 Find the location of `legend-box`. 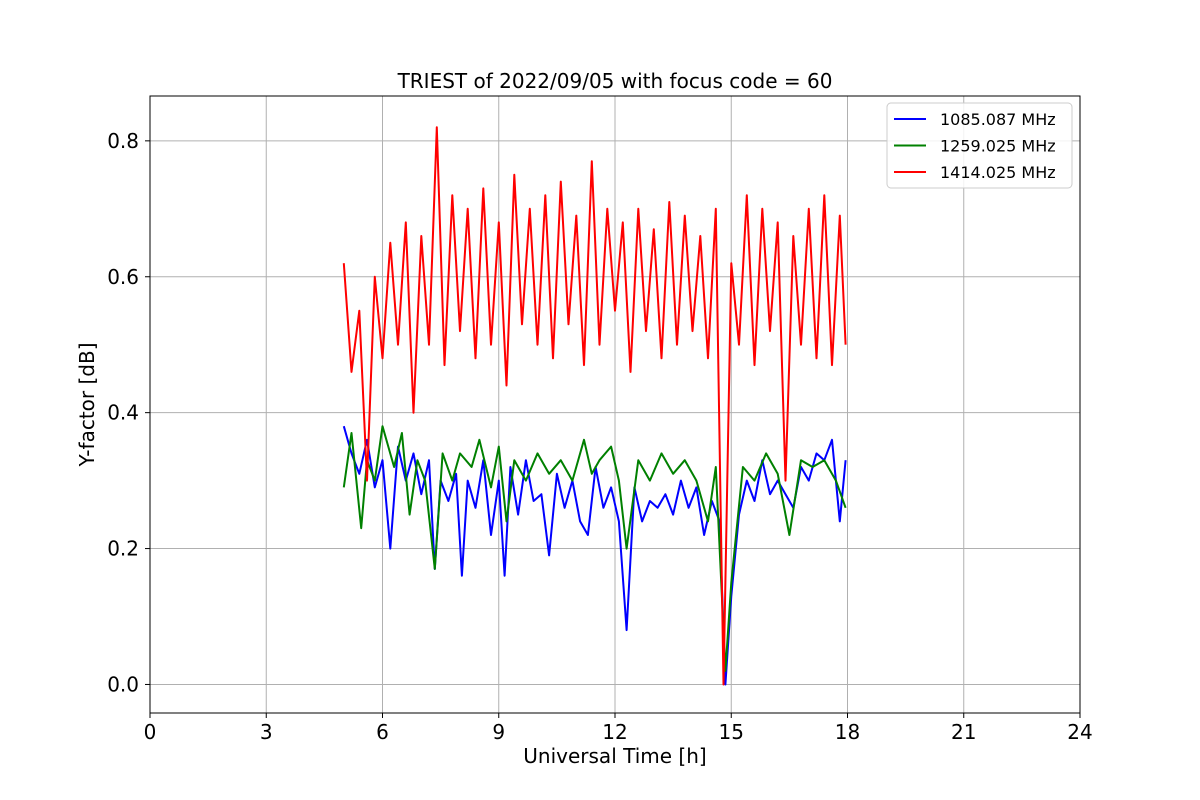

legend-box is located at coordinates (979, 145).